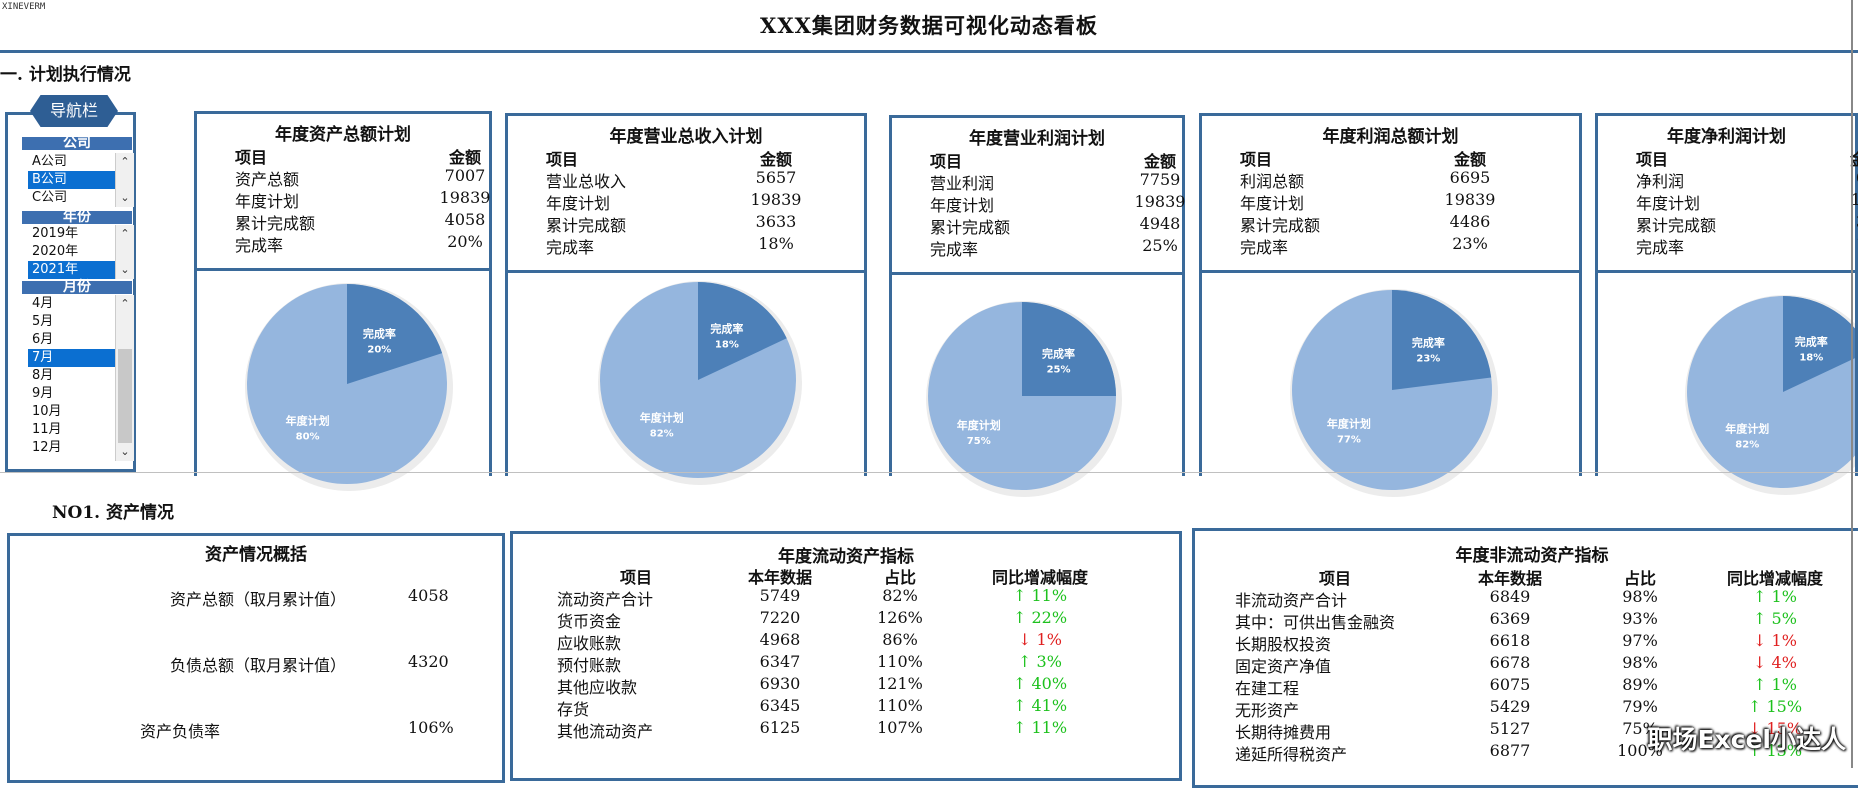  Describe the element at coordinates (775, 159) in the screenshot. I see `col-amount-header: 金额` at that location.